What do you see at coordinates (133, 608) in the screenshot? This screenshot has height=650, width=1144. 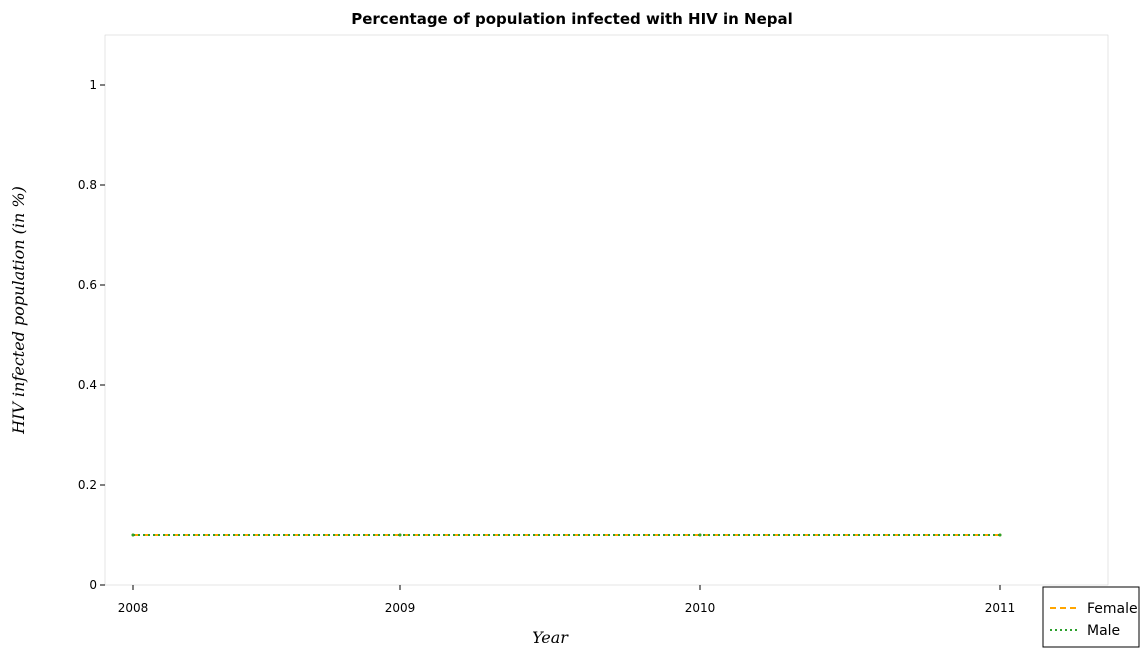 I see `x-tick-label: 2008` at bounding box center [133, 608].